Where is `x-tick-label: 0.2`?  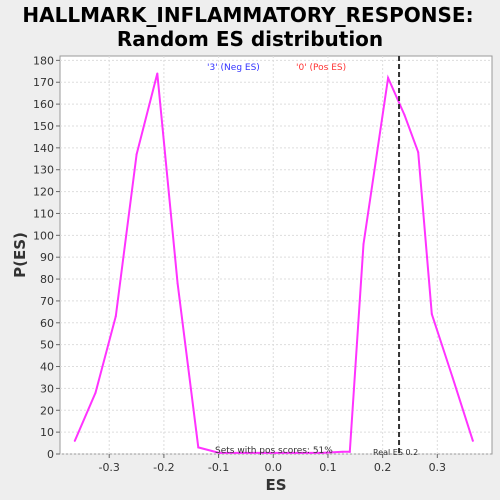
x-tick-label: 0.2 is located at coordinates (383, 467).